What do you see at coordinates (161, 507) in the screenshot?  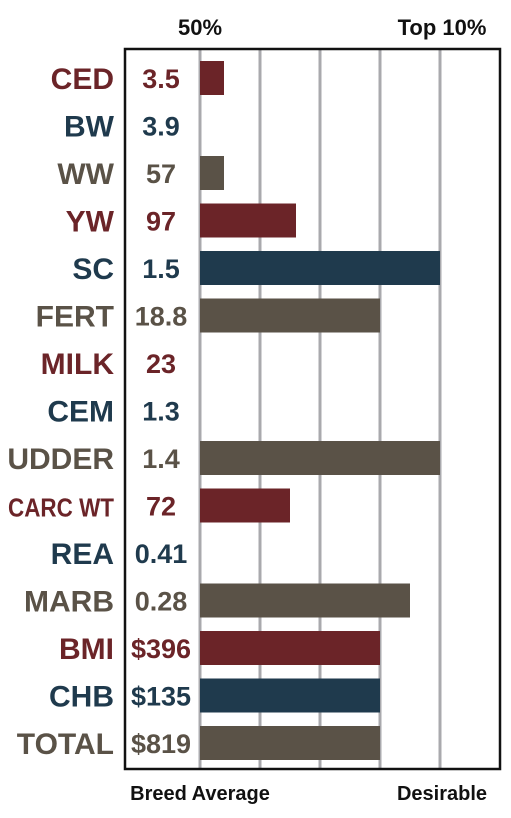 I see `value-label: 72` at bounding box center [161, 507].